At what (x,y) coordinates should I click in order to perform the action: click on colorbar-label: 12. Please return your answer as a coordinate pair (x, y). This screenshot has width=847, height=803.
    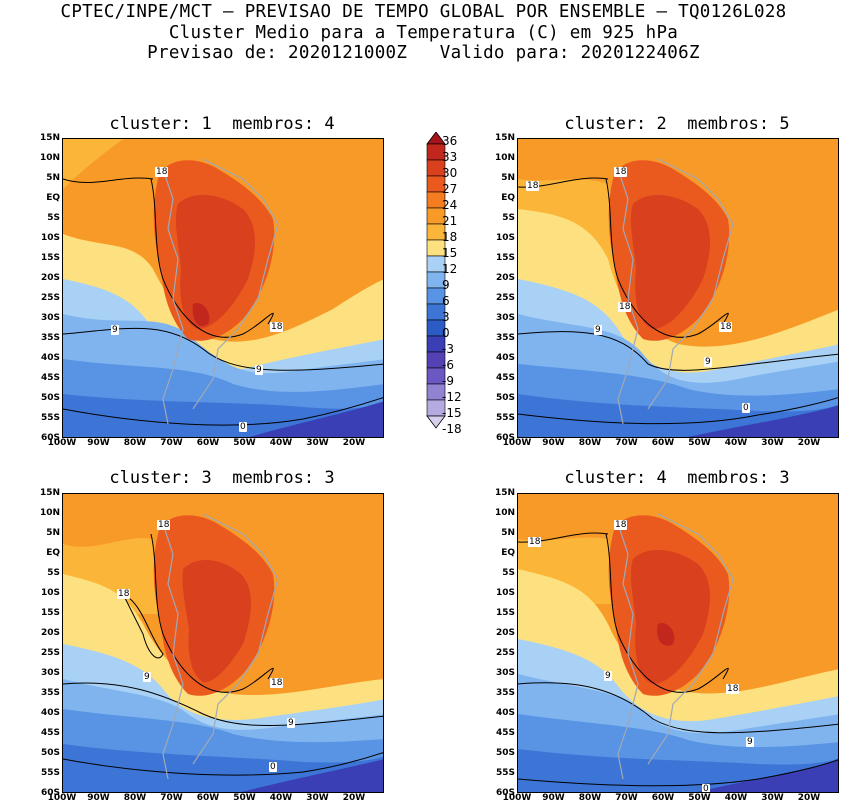
    Looking at the image, I should click on (450, 269).